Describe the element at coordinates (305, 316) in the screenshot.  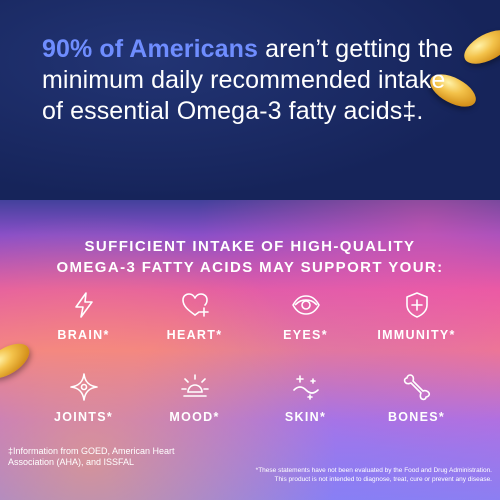
I see `benefit-eyes: EYES*` at that location.